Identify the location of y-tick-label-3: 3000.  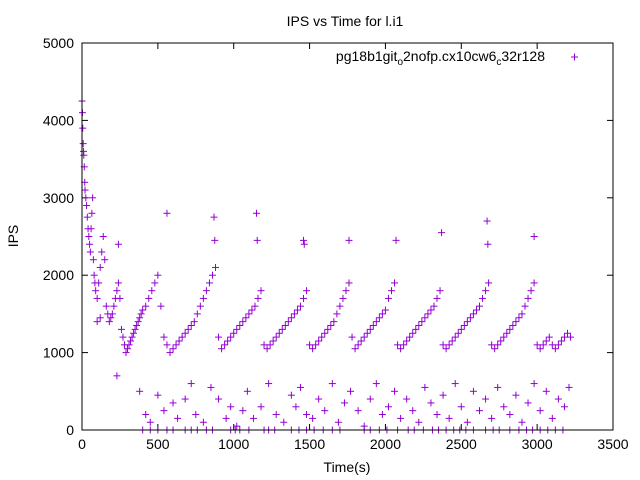
(58, 198).